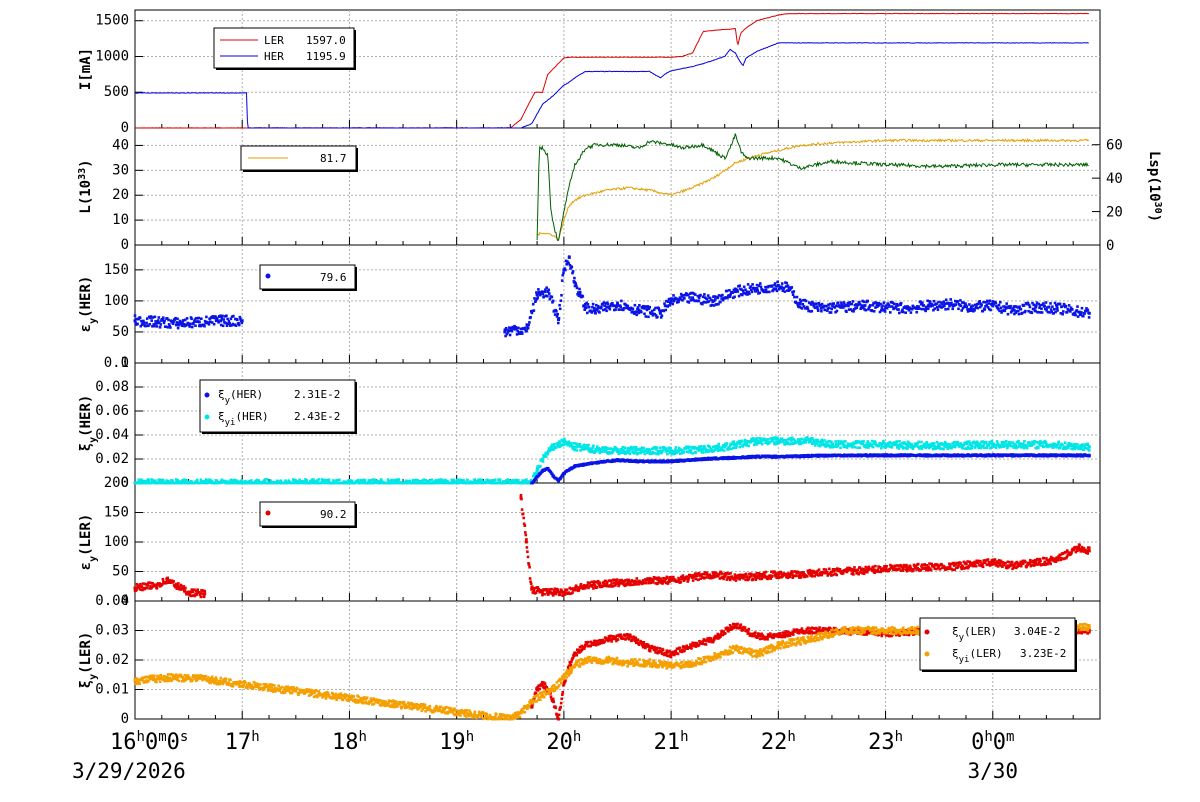 The image size is (1200, 802). Describe the element at coordinates (112, 21) in the screenshot. I see `y-tick-label: 1500` at that location.